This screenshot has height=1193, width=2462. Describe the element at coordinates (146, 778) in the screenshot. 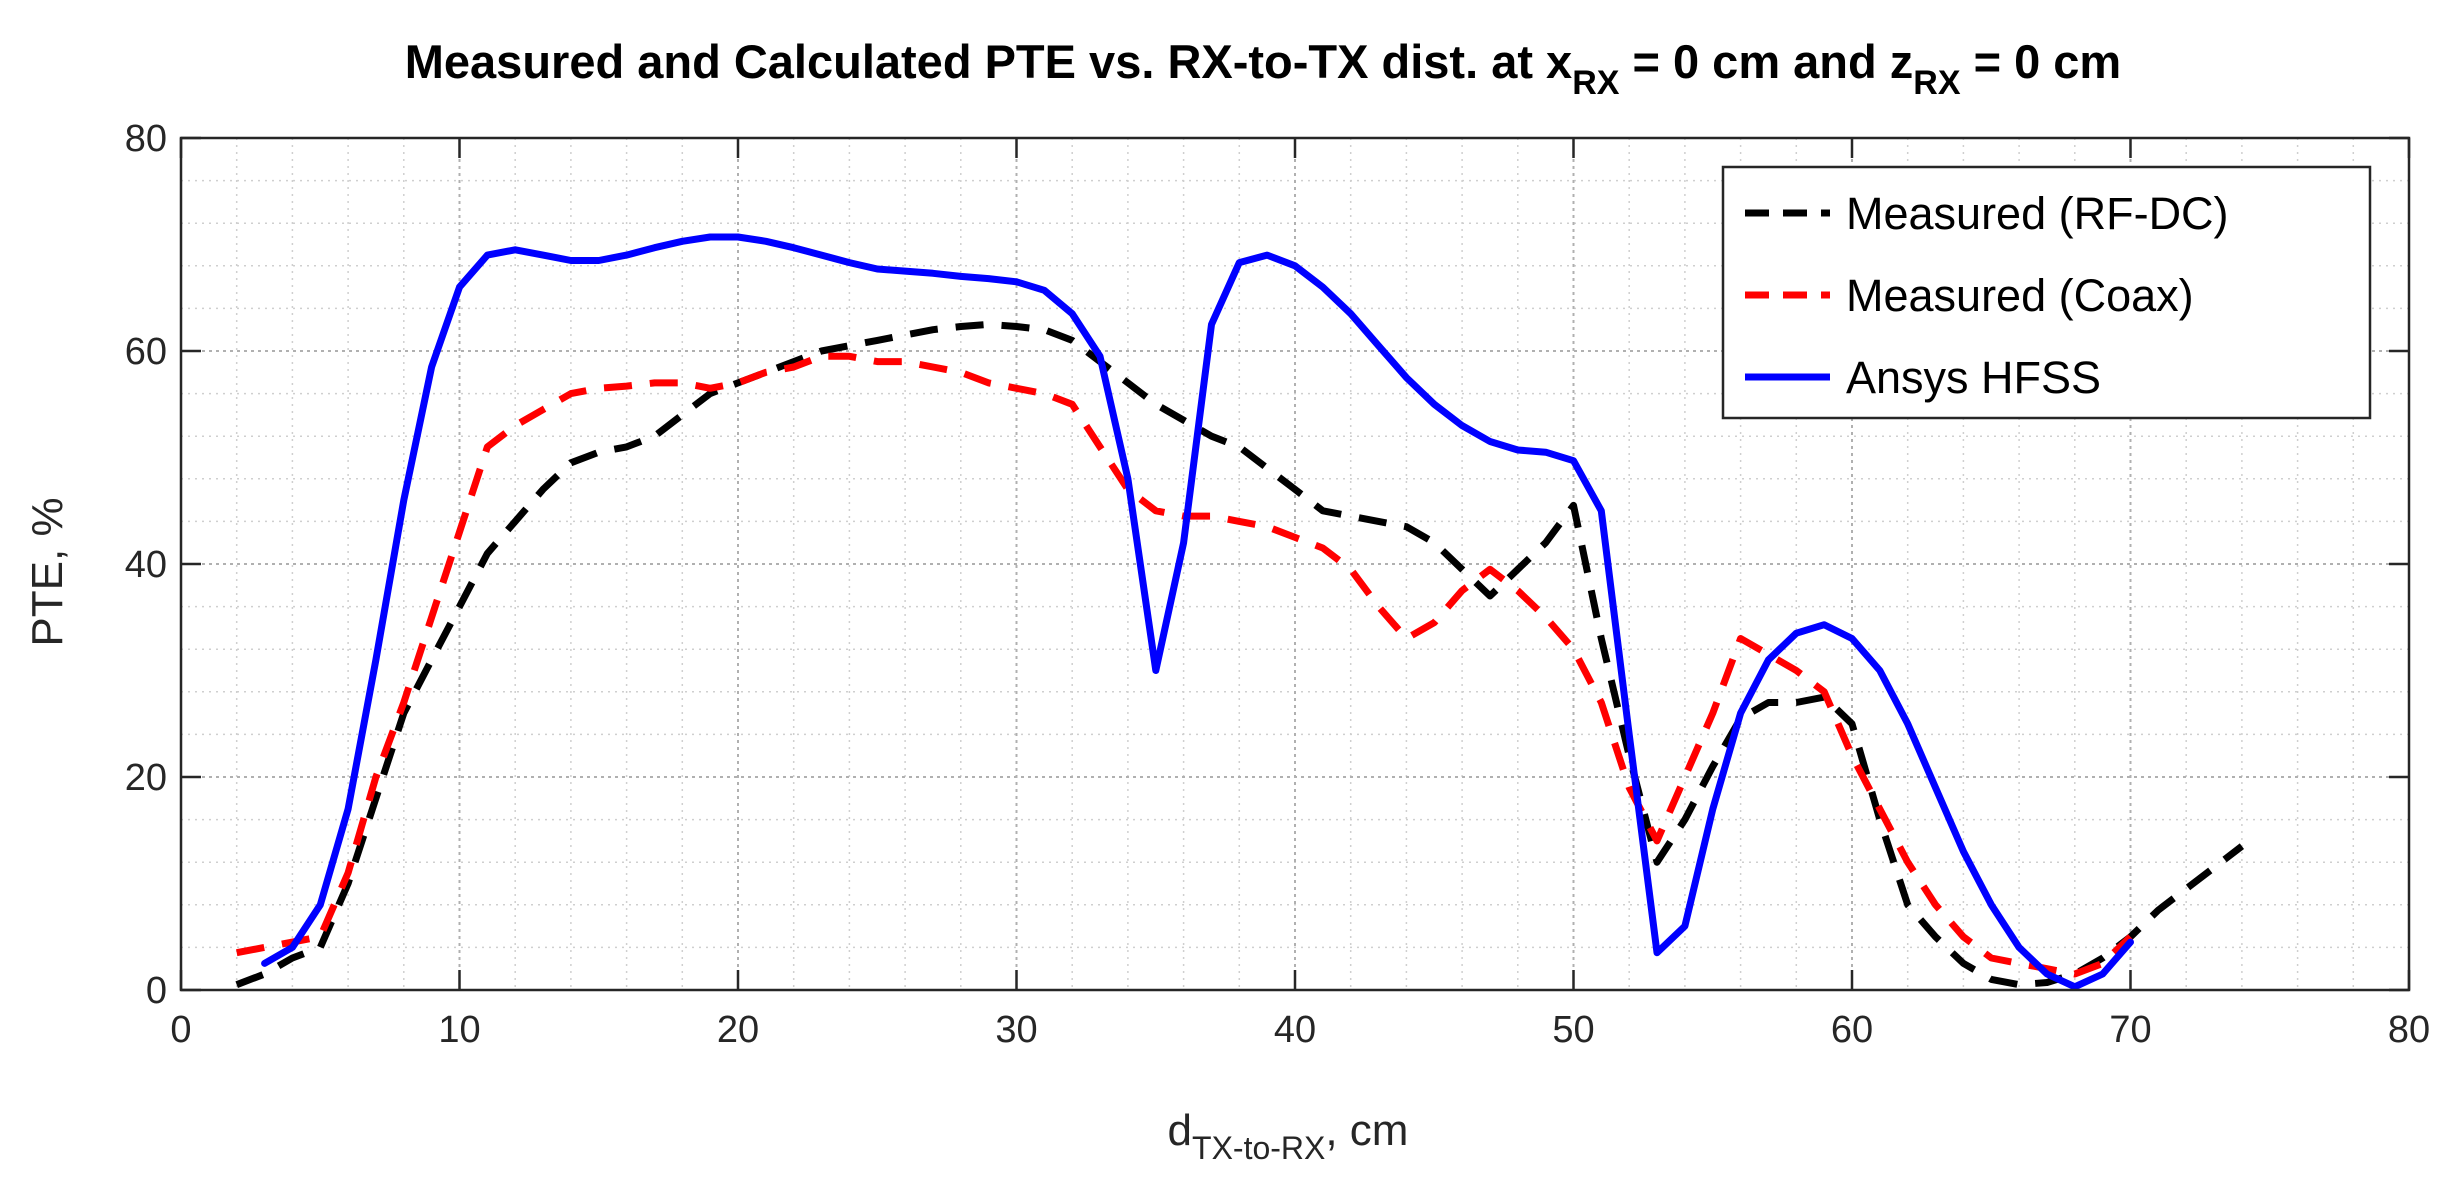

I see `y-tick-label: 20` at that location.